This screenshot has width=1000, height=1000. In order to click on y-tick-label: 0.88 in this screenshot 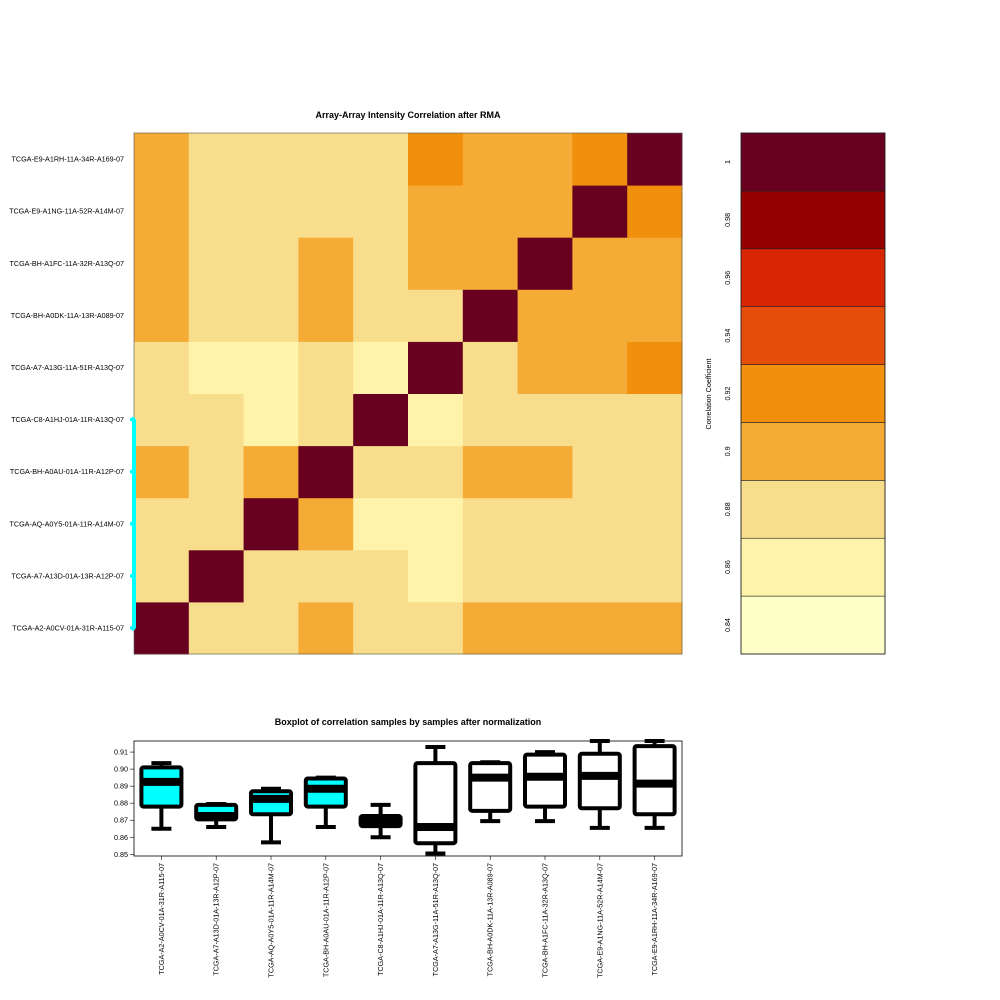, I will do `click(121, 803)`.